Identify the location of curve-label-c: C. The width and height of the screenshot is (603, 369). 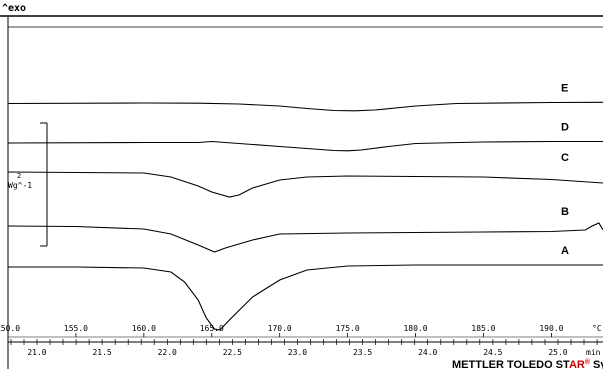
(565, 158).